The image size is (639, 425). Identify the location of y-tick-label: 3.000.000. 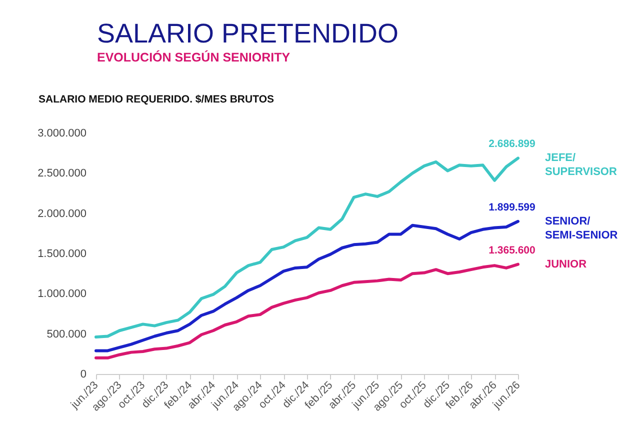
(62, 134).